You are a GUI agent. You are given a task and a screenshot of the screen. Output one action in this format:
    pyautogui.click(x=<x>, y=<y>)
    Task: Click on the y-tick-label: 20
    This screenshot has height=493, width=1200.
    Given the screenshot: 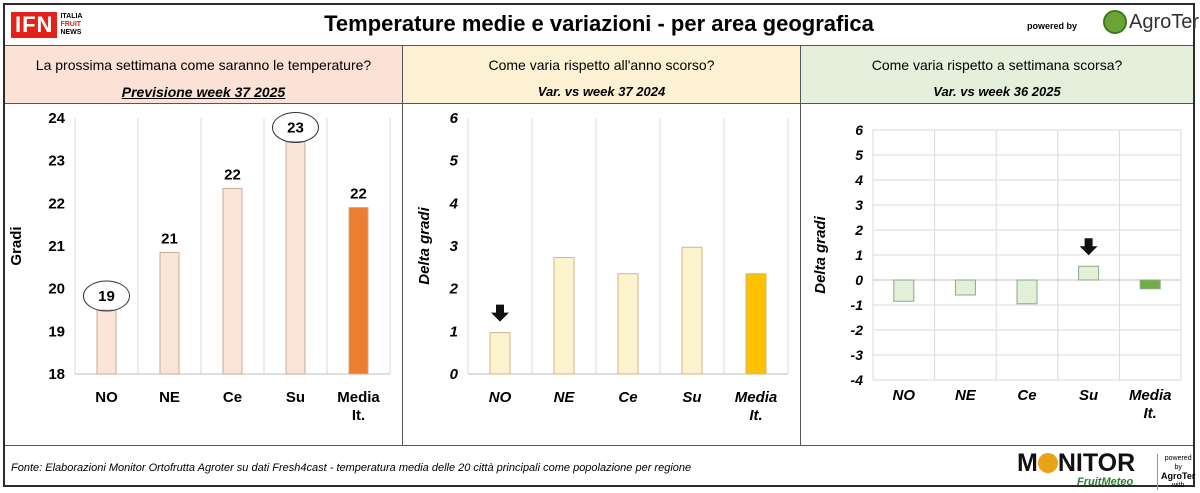 What is the action you would take?
    pyautogui.click(x=56, y=289)
    